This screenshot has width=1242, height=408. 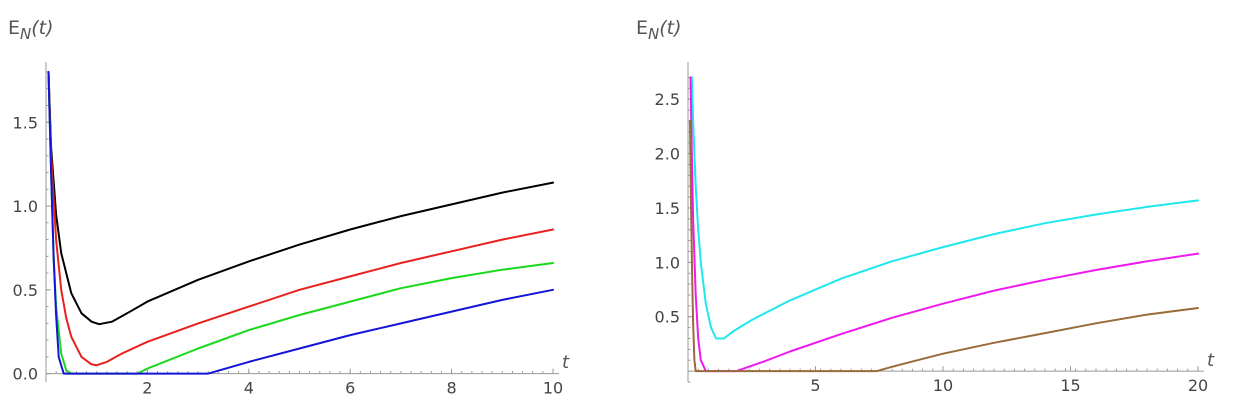 I want to click on x-tick-label: 20, so click(x=1198, y=385).